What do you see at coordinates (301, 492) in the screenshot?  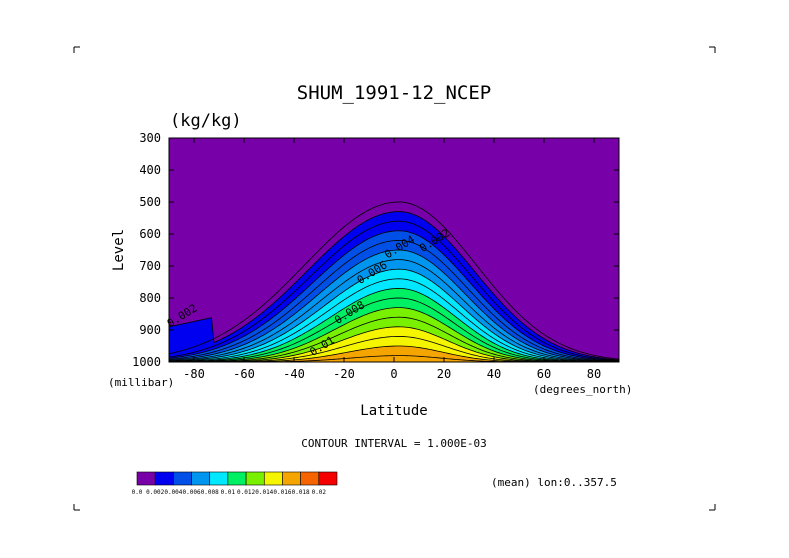 I see `colorbar-label: 0.018` at bounding box center [301, 492].